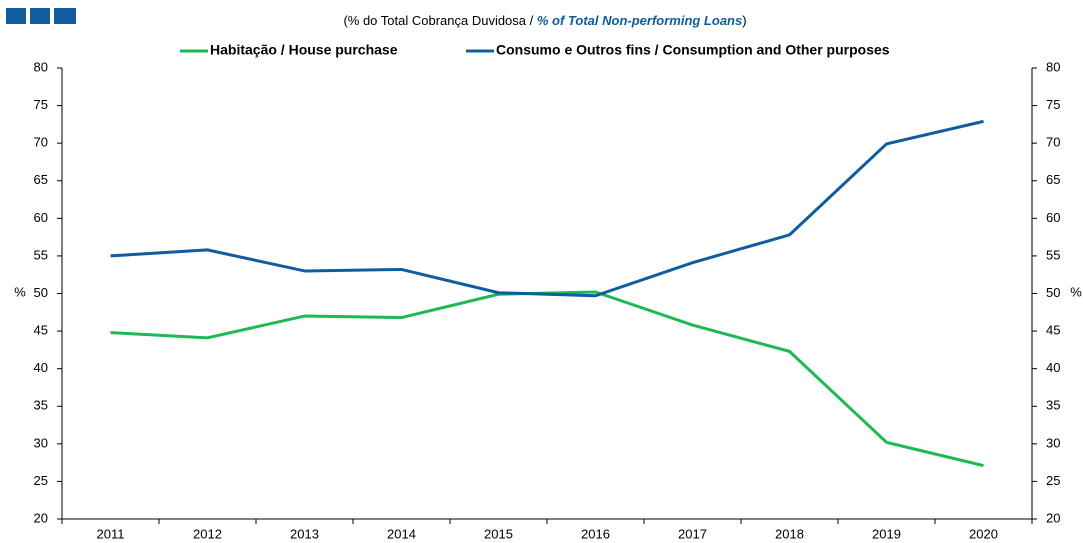  I want to click on x-tick-label: 2018, so click(789, 533).